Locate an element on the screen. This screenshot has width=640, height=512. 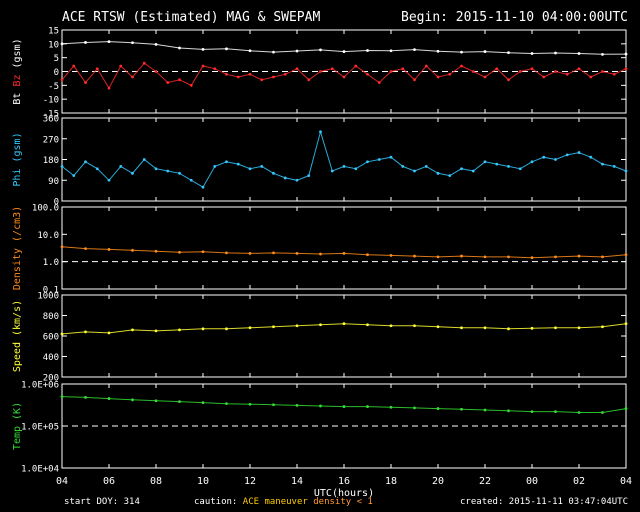
y-tick-label-speed: 1000 is located at coordinates (48, 297).